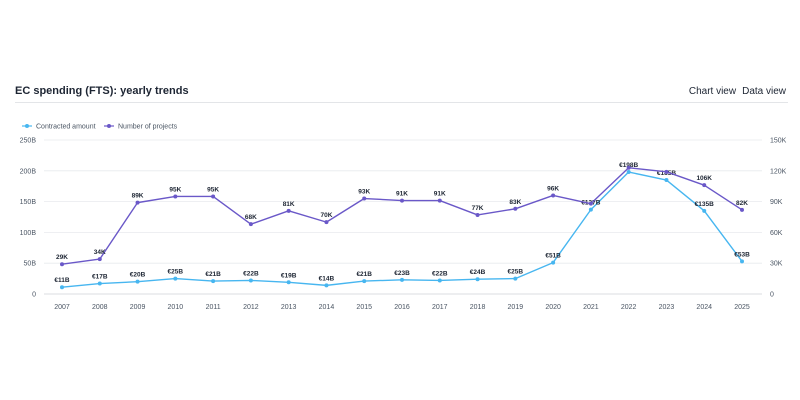  Describe the element at coordinates (100, 252) in the screenshot. I see `number-of-projects-data-label: 34K` at that location.